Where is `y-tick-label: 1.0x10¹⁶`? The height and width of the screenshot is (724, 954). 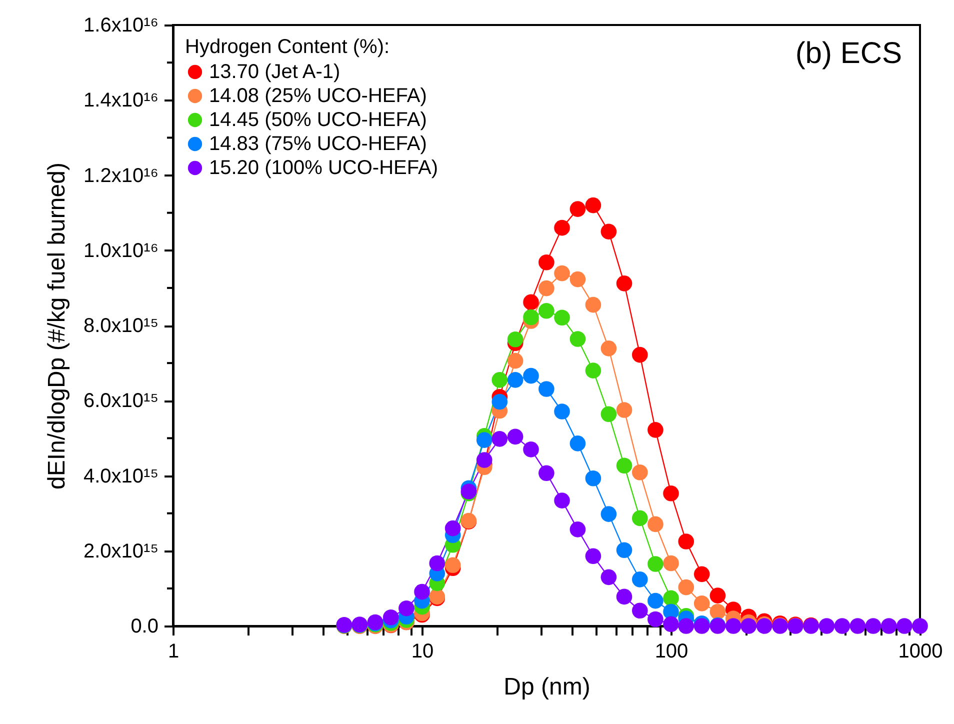 y-tick-label: 1.0x10¹⁶ is located at coordinates (121, 251).